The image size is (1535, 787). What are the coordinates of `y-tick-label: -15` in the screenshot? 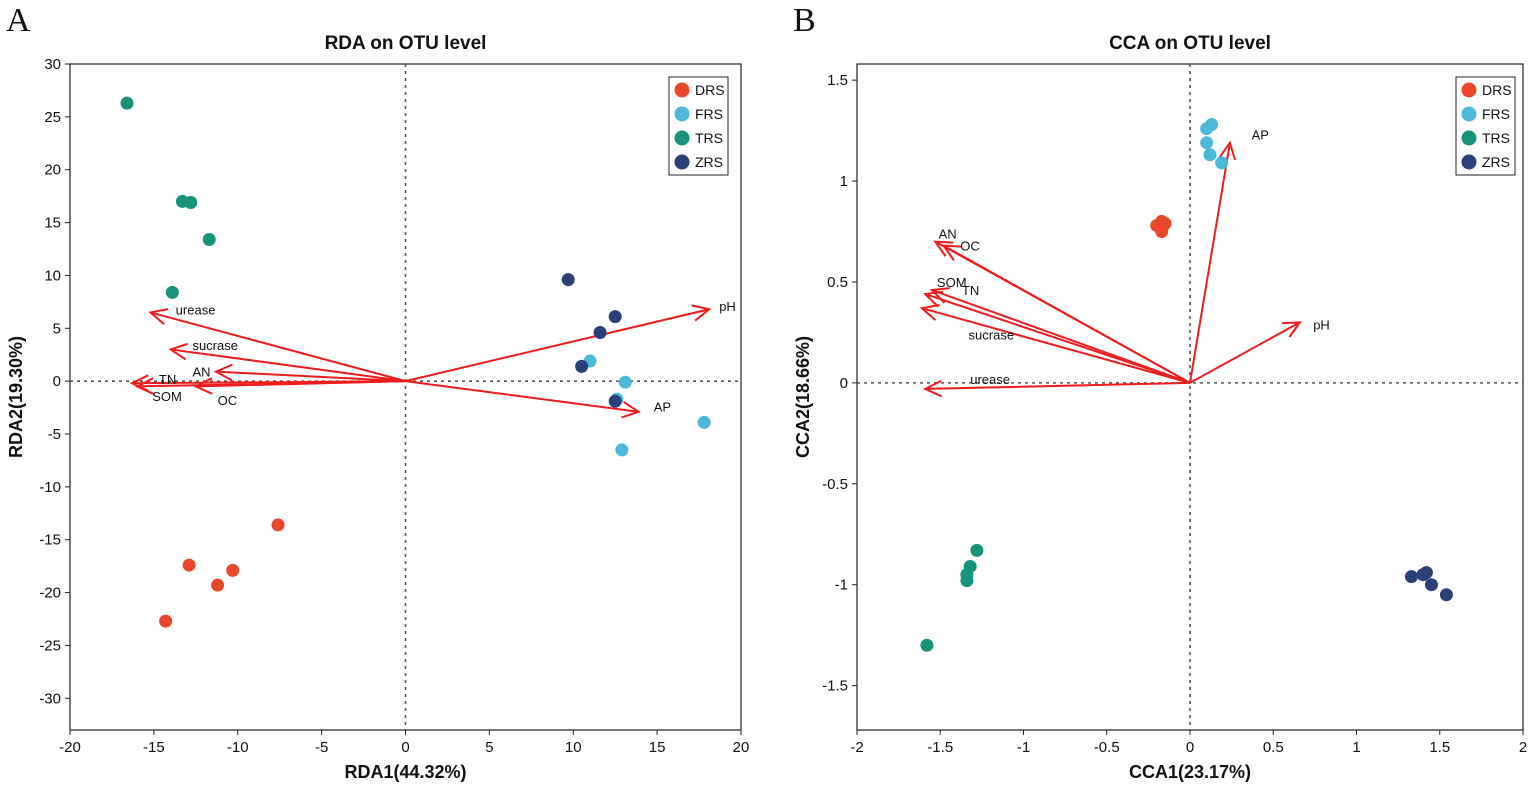 It's located at (50, 540).